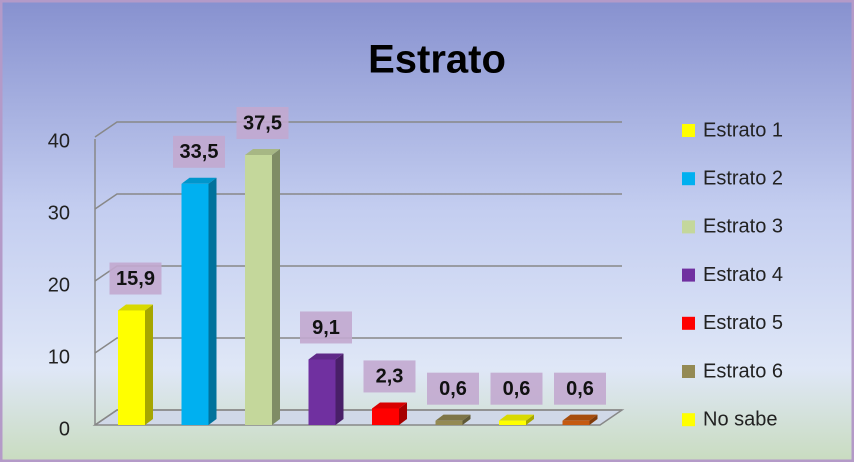 This screenshot has width=854, height=462. I want to click on legend-label: Estrato 2, so click(743, 178).